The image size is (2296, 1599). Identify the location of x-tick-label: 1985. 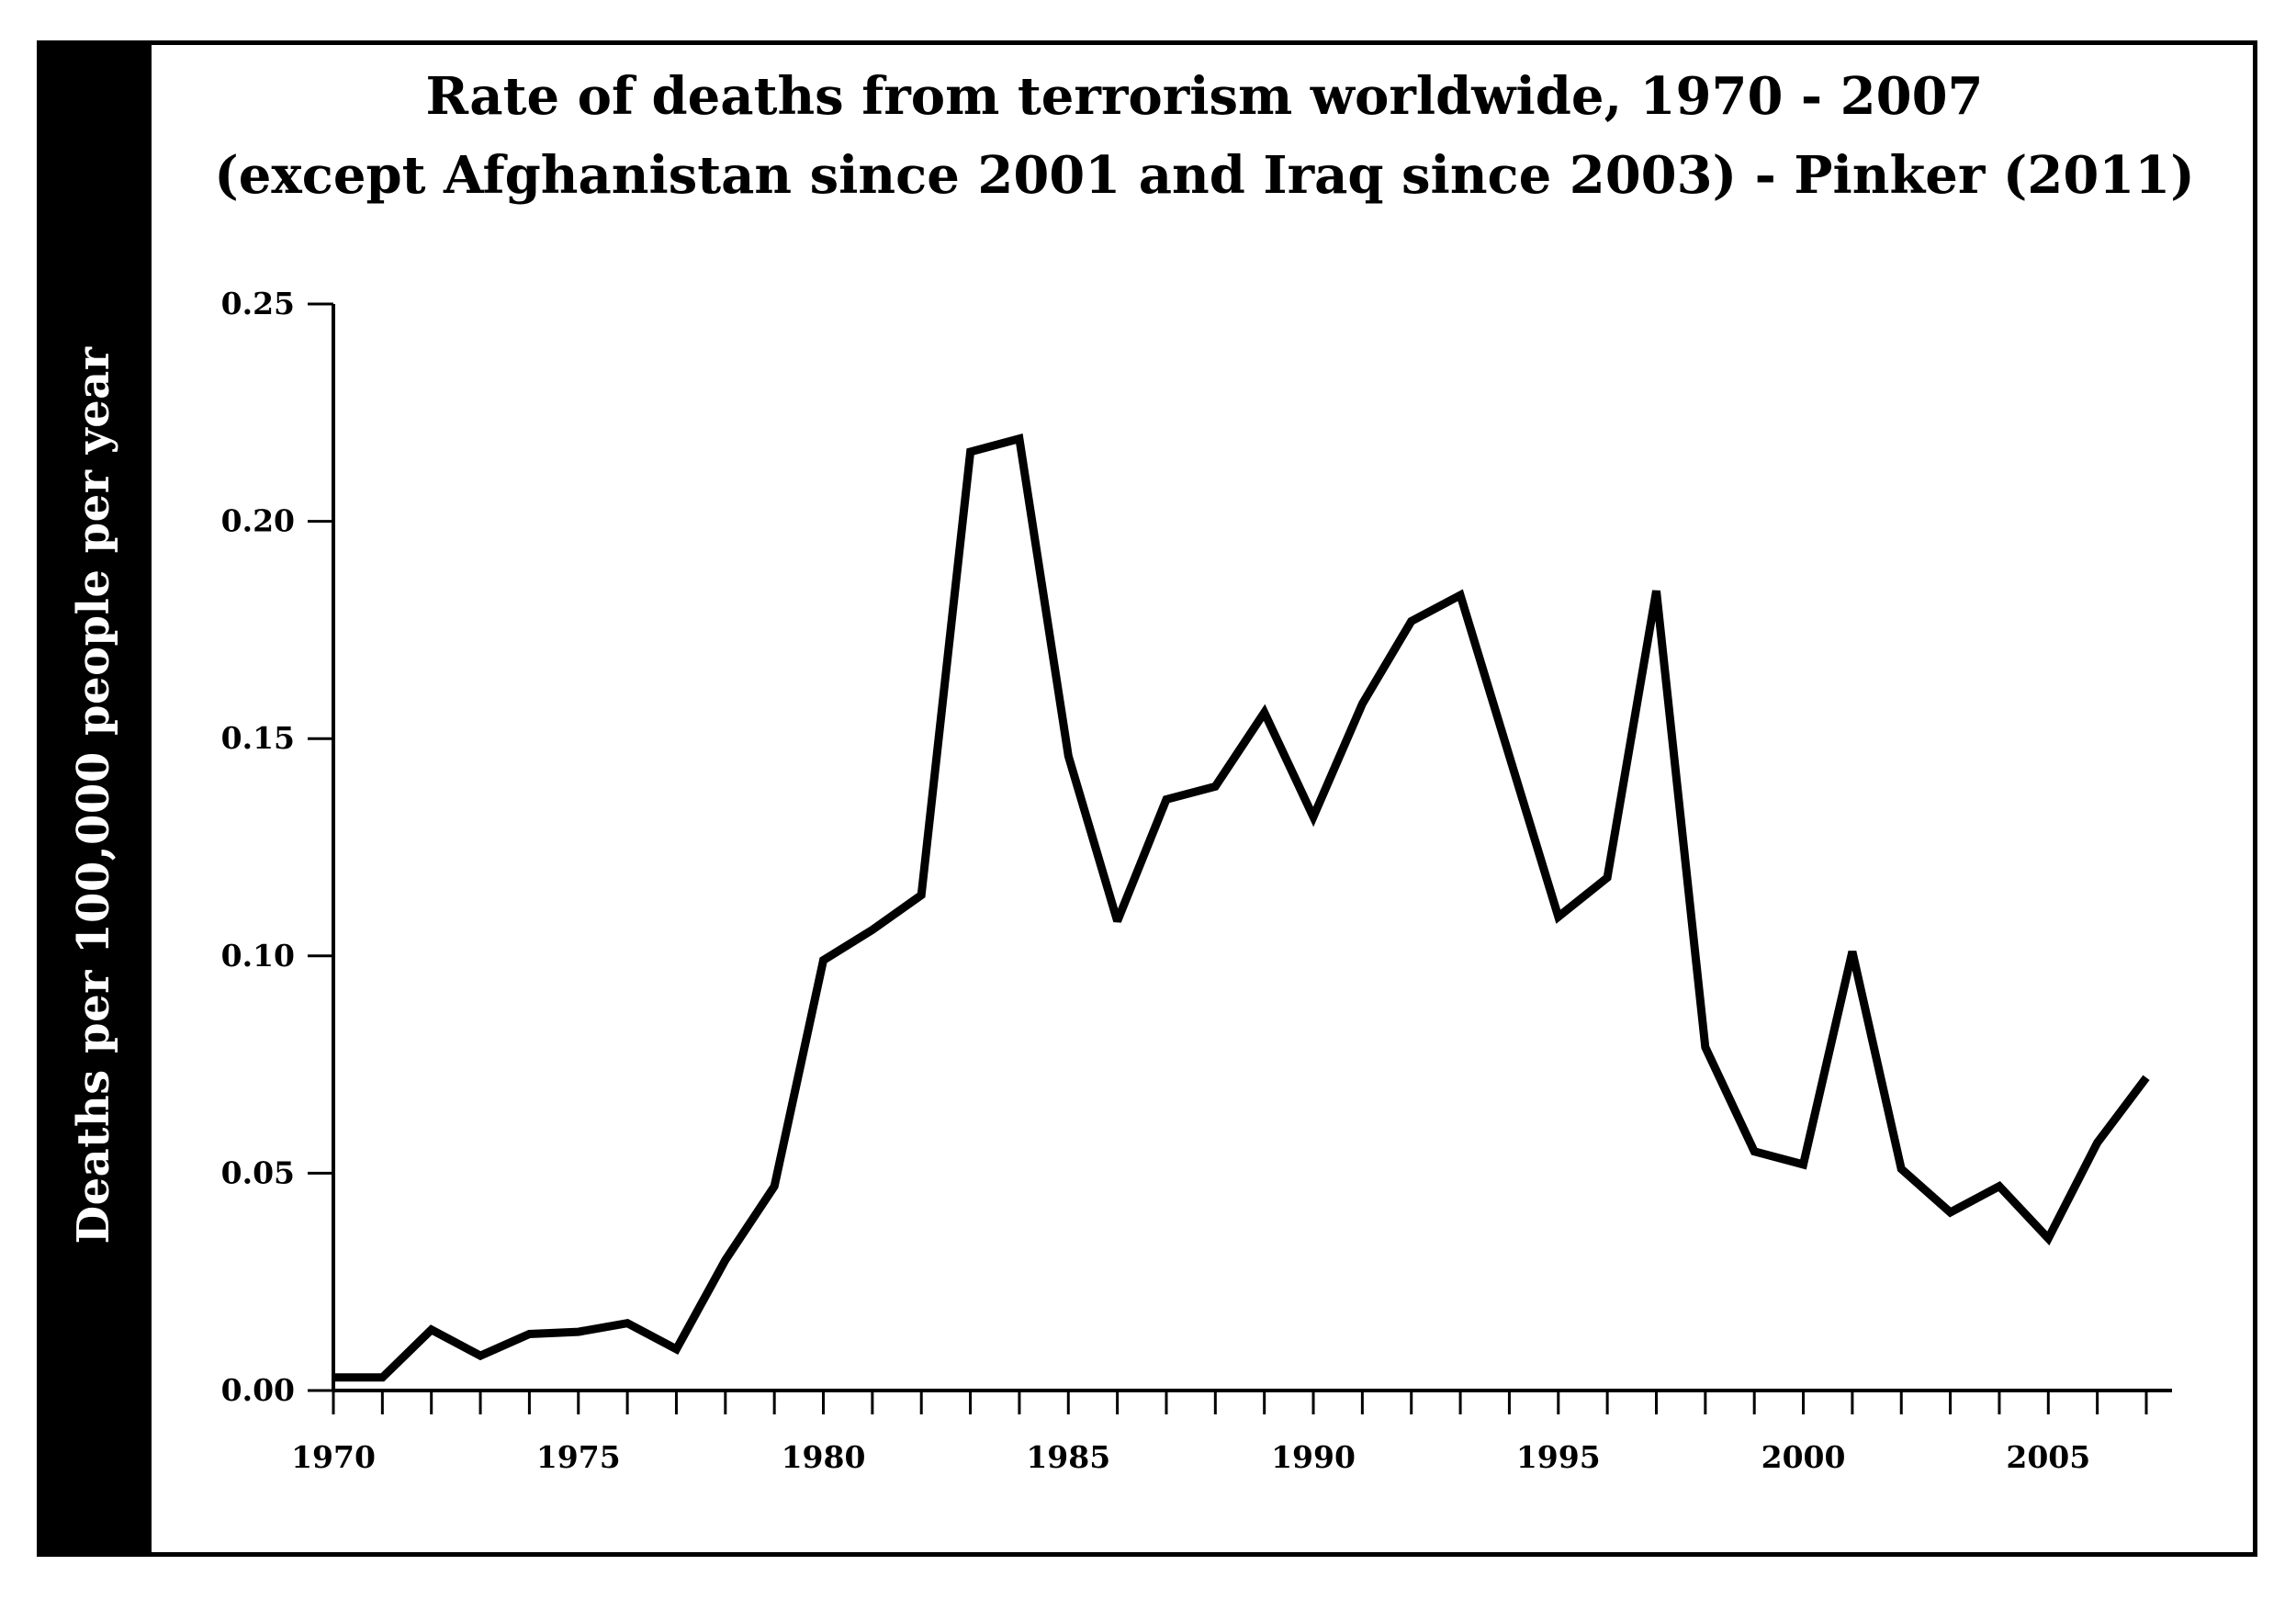
(1068, 1457).